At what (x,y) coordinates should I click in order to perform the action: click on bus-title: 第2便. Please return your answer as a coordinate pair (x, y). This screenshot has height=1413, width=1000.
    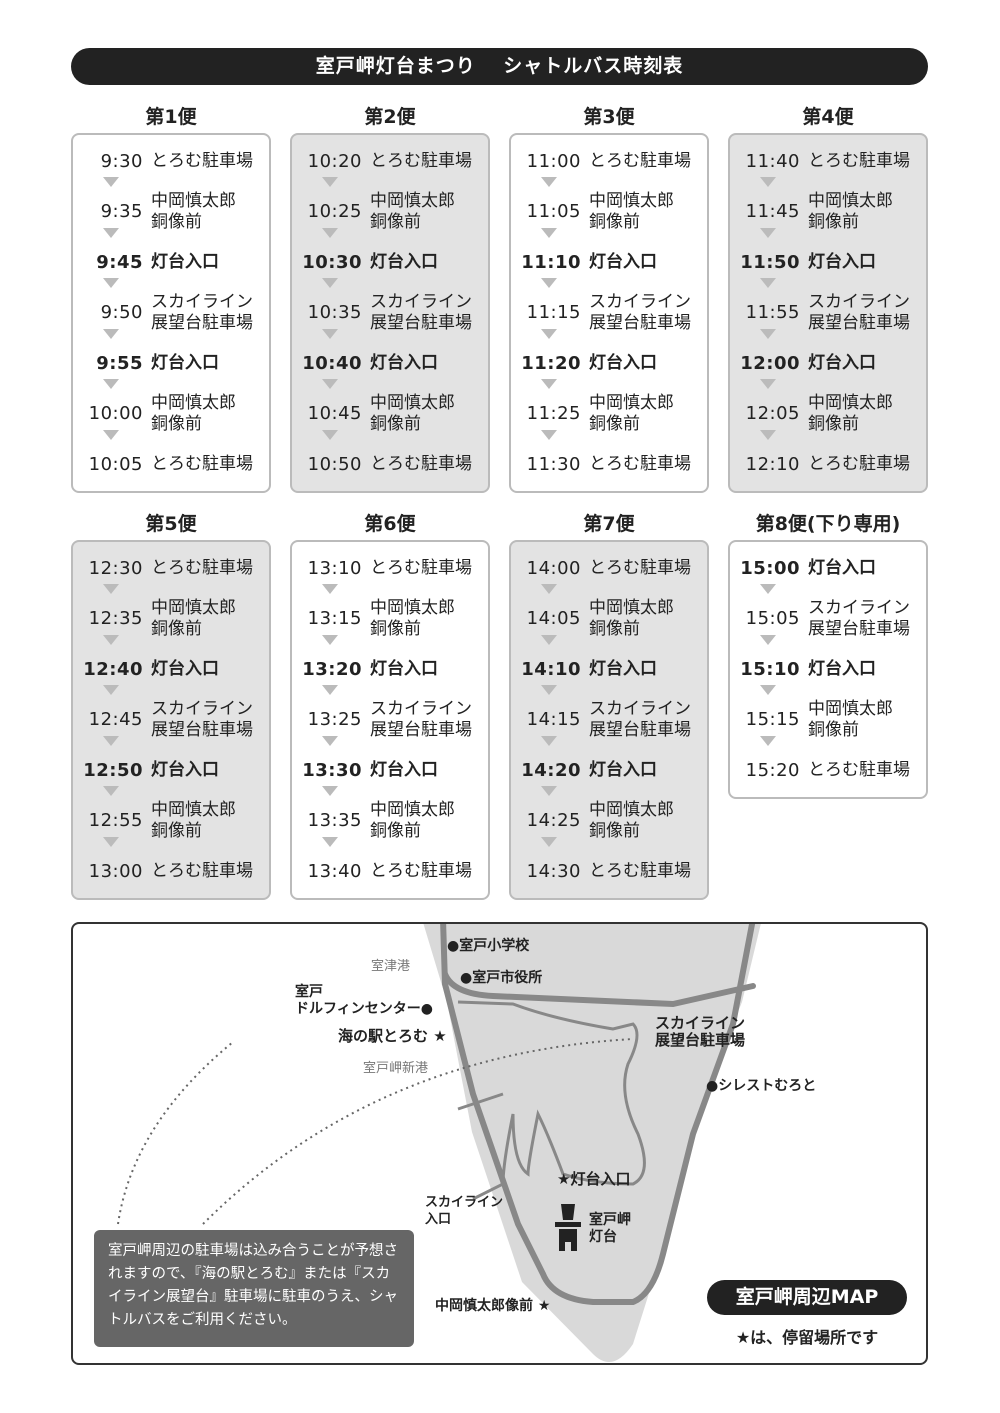
    Looking at the image, I should click on (390, 117).